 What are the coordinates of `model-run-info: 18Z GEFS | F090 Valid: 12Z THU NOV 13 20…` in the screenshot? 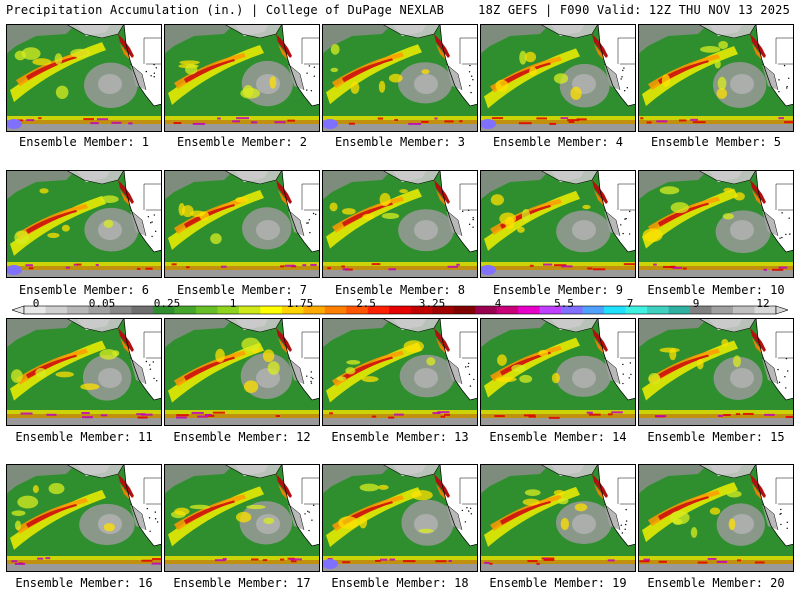 It's located at (634, 10).